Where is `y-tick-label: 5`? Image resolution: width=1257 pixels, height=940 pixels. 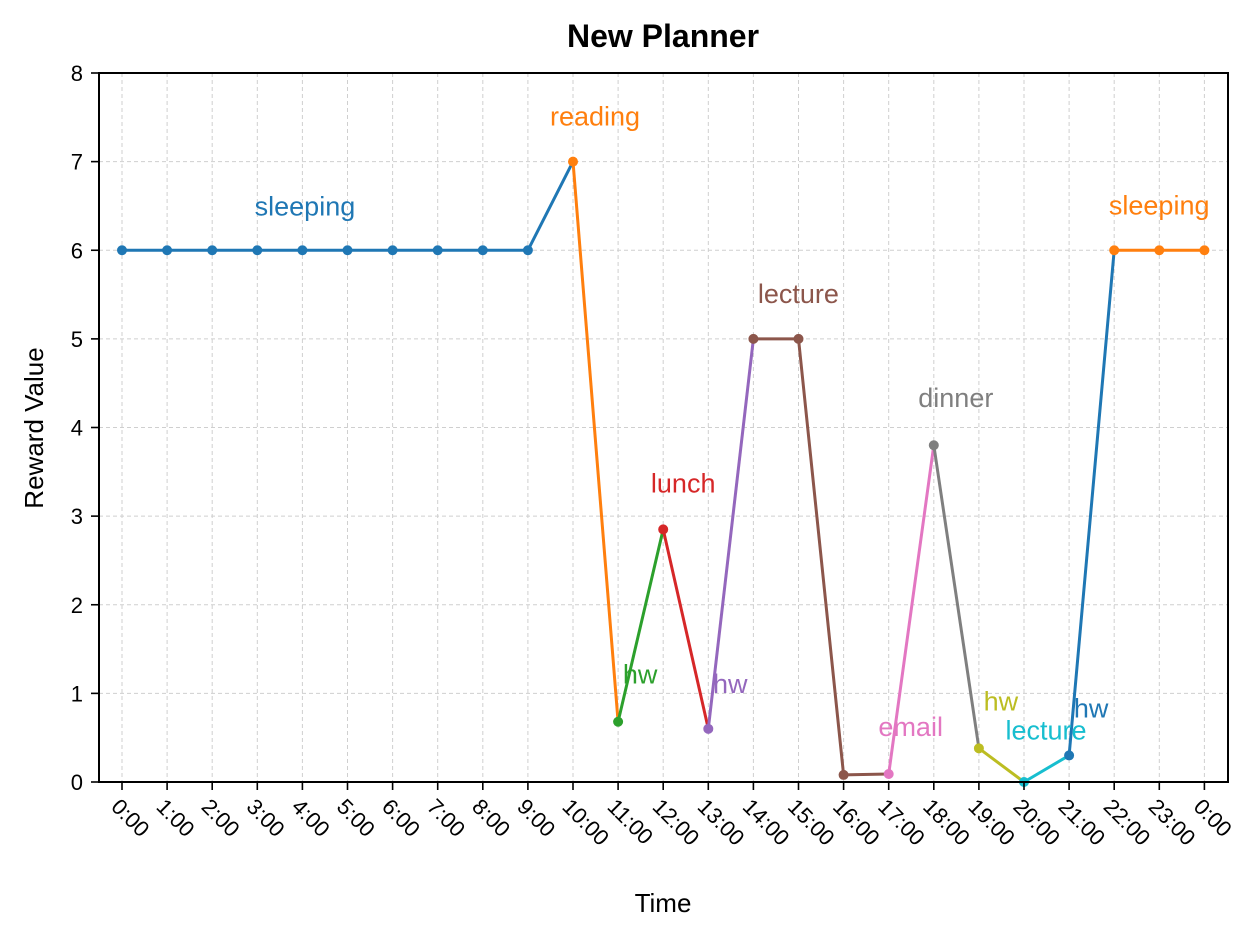
y-tick-label: 5 is located at coordinates (77, 339).